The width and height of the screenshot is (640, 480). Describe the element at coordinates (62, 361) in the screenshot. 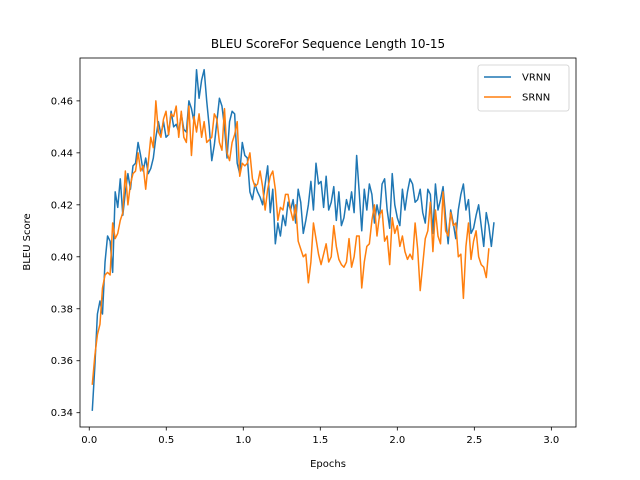

I see `y-tick-label: 0.36` at that location.